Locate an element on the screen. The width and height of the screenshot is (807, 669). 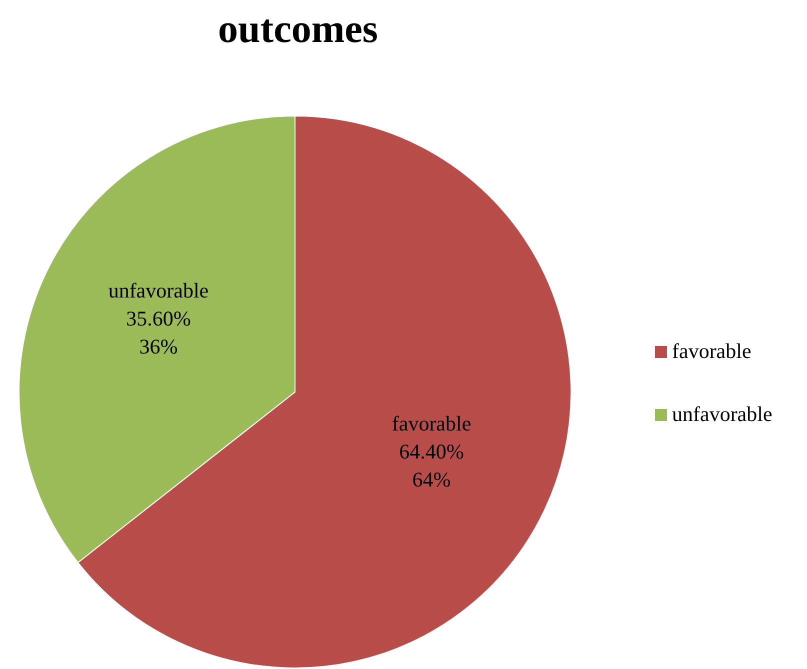
chart-title: outcomes is located at coordinates (298, 28).